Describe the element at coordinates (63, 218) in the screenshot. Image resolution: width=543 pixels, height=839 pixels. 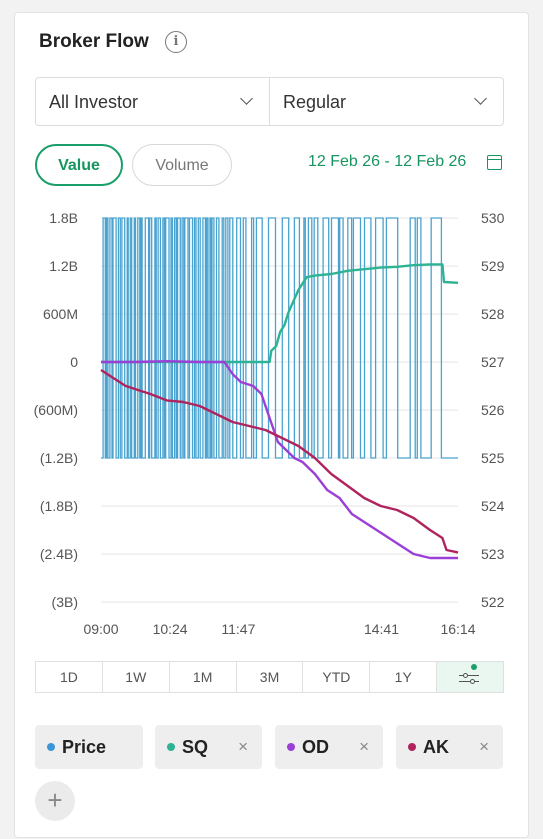
I see `left-tick-label: 1.8B` at that location.